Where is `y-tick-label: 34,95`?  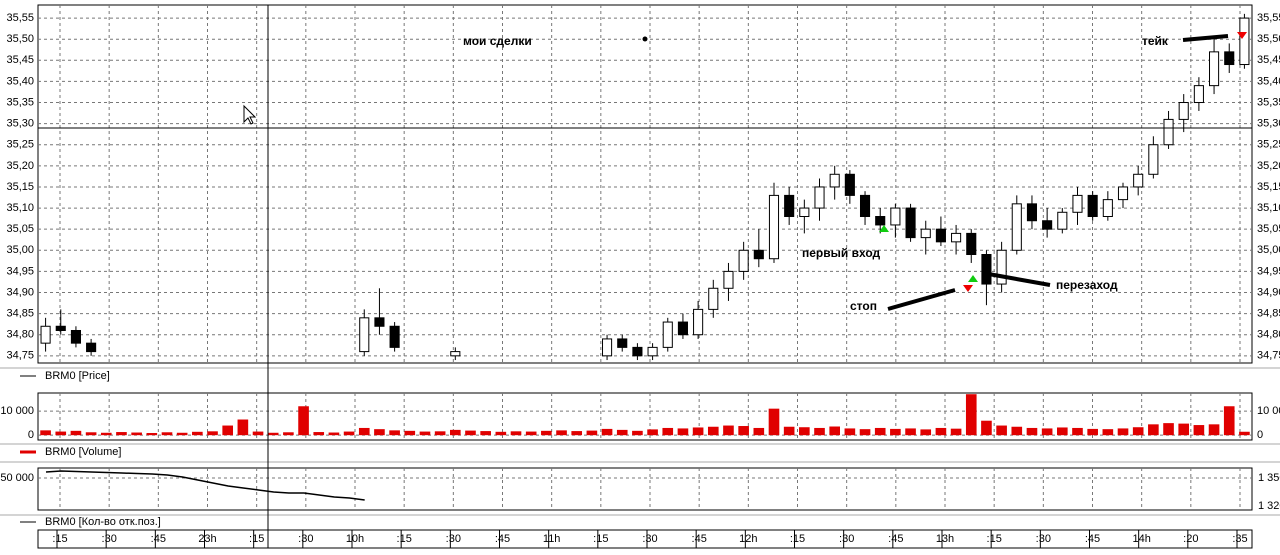 y-tick-label: 34,95 is located at coordinates (20, 271).